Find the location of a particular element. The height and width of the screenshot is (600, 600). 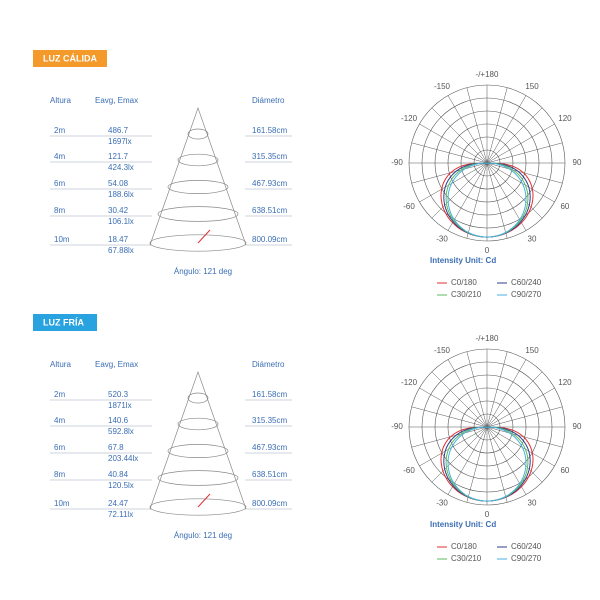

polar-label: 90 is located at coordinates (577, 426).